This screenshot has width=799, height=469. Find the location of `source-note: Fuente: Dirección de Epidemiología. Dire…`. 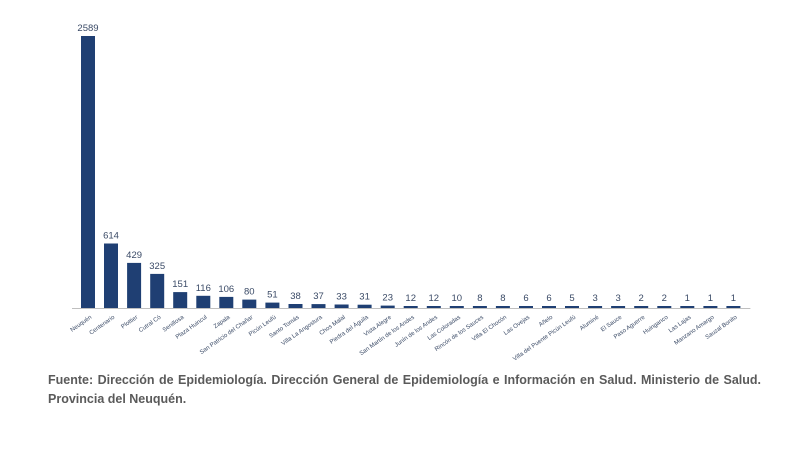

source-note: Fuente: Dirección de Epidemiología. Dire… is located at coordinates (404, 389).